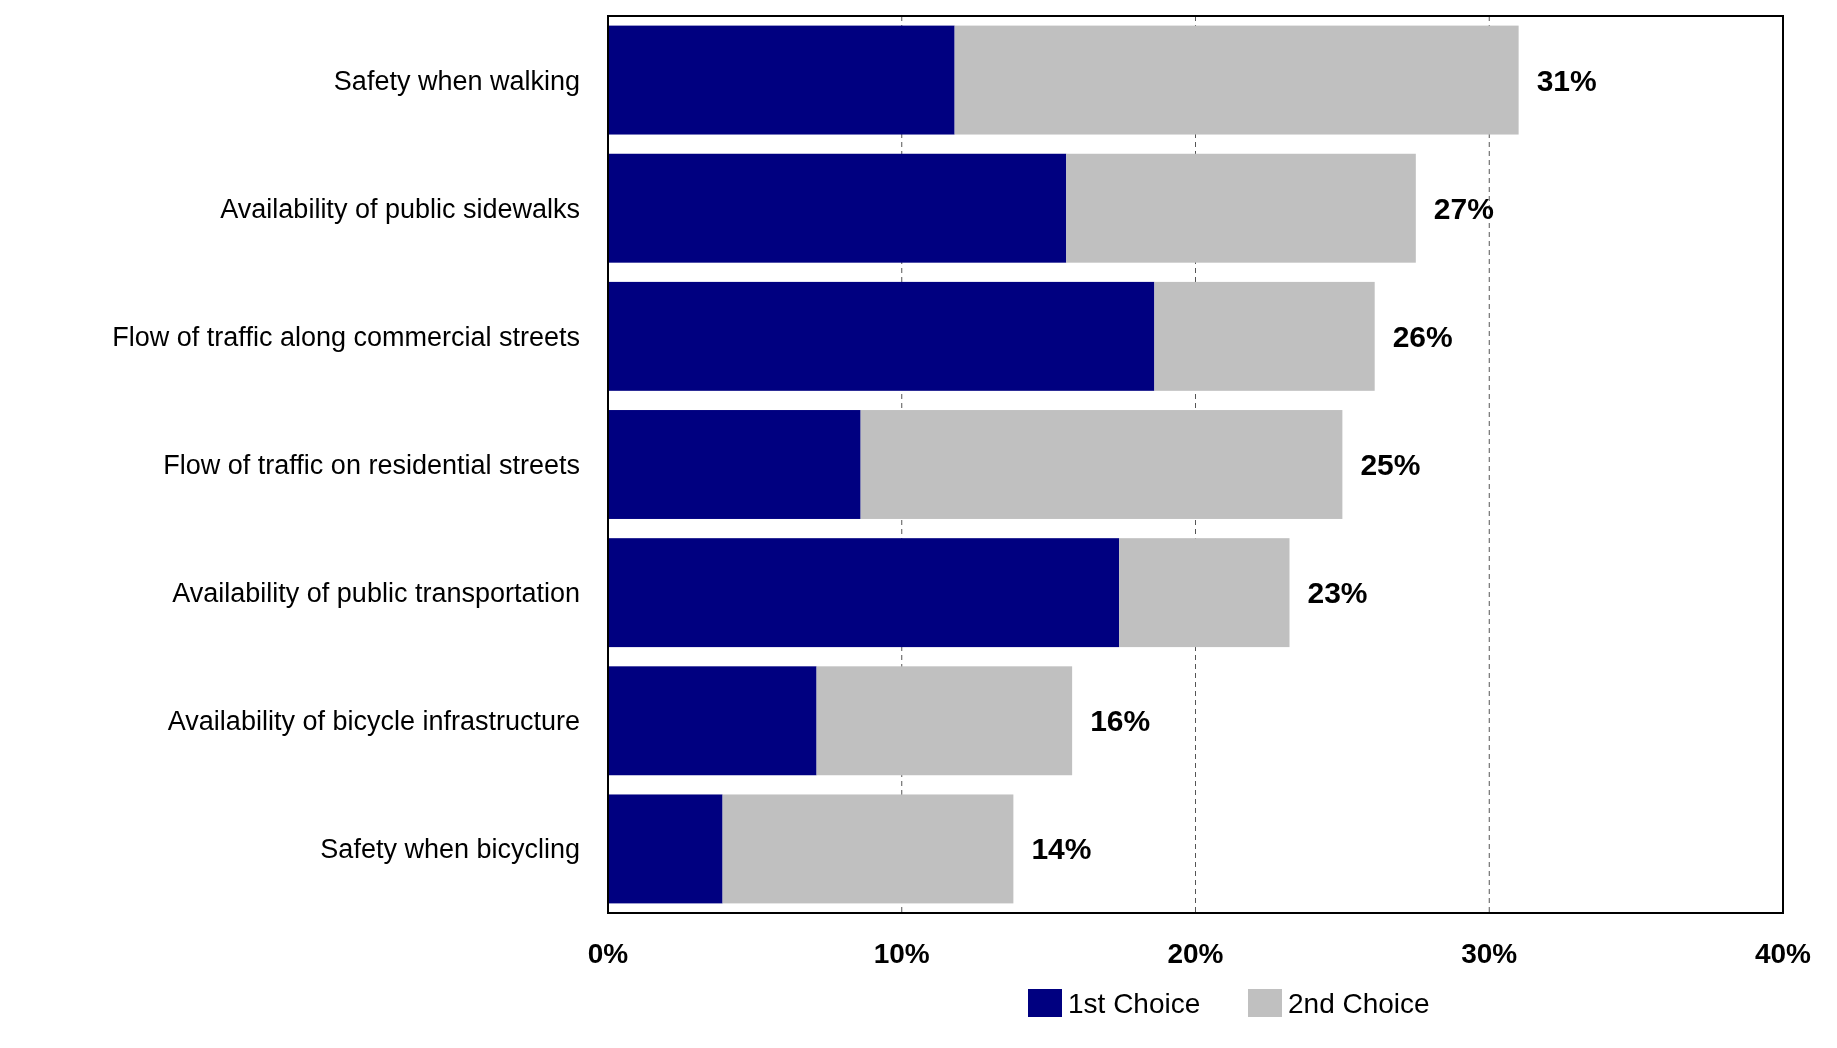 The width and height of the screenshot is (1837, 1048). I want to click on y-tick-label: Safety when walking, so click(456, 80).